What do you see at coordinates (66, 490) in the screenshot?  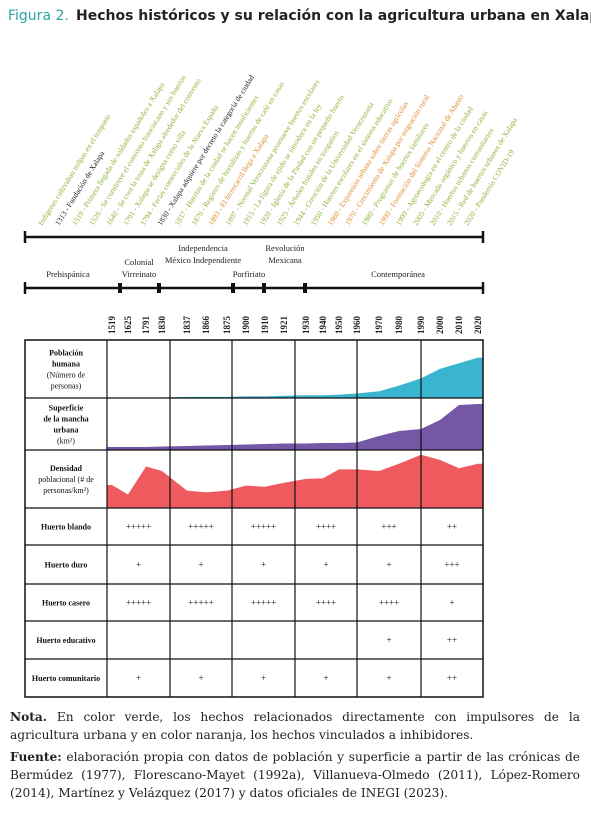 I see `row-header: personas/km²)` at bounding box center [66, 490].